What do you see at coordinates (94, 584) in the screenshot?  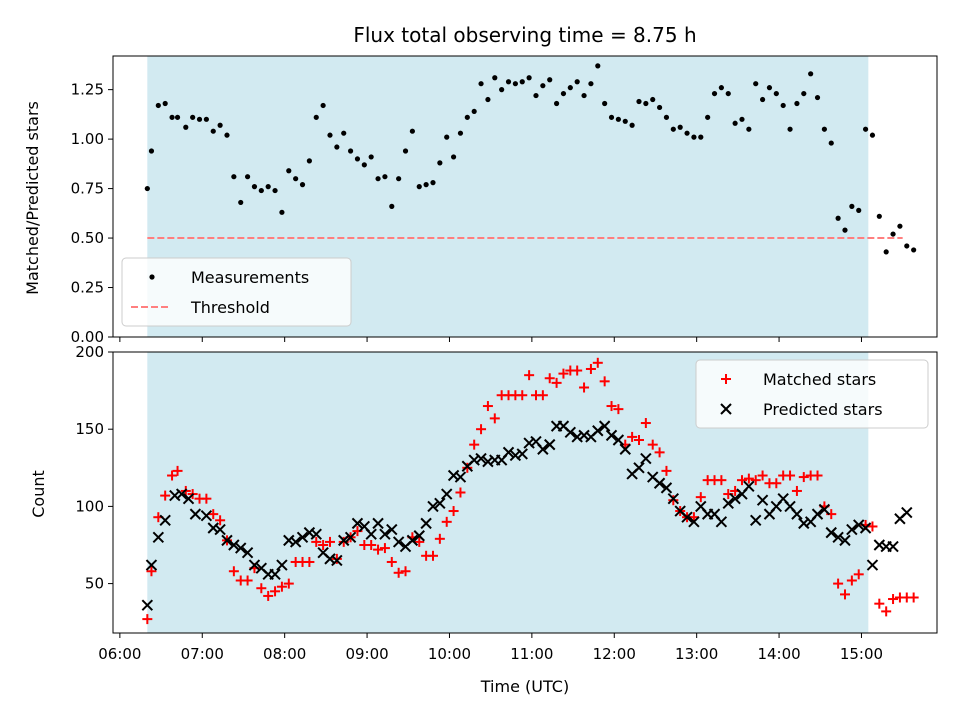 I see `y-tick-label: 50` at bounding box center [94, 584].